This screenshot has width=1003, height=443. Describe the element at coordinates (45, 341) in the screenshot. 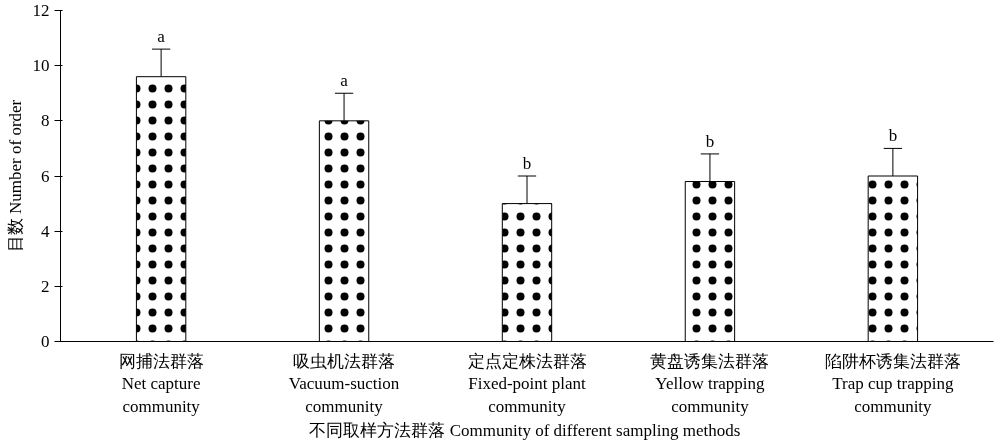

I see `y-tick-label: 0` at that location.